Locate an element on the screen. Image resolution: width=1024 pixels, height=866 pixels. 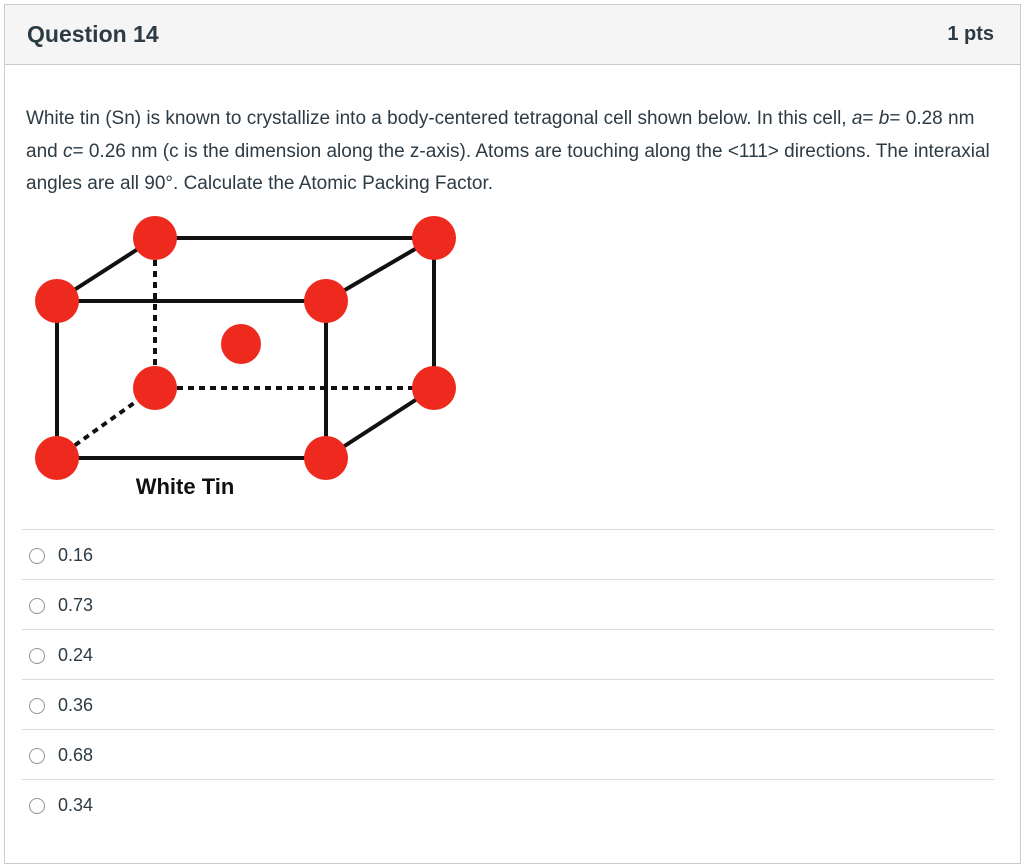
answer-option: 0.24 is located at coordinates (508, 654).